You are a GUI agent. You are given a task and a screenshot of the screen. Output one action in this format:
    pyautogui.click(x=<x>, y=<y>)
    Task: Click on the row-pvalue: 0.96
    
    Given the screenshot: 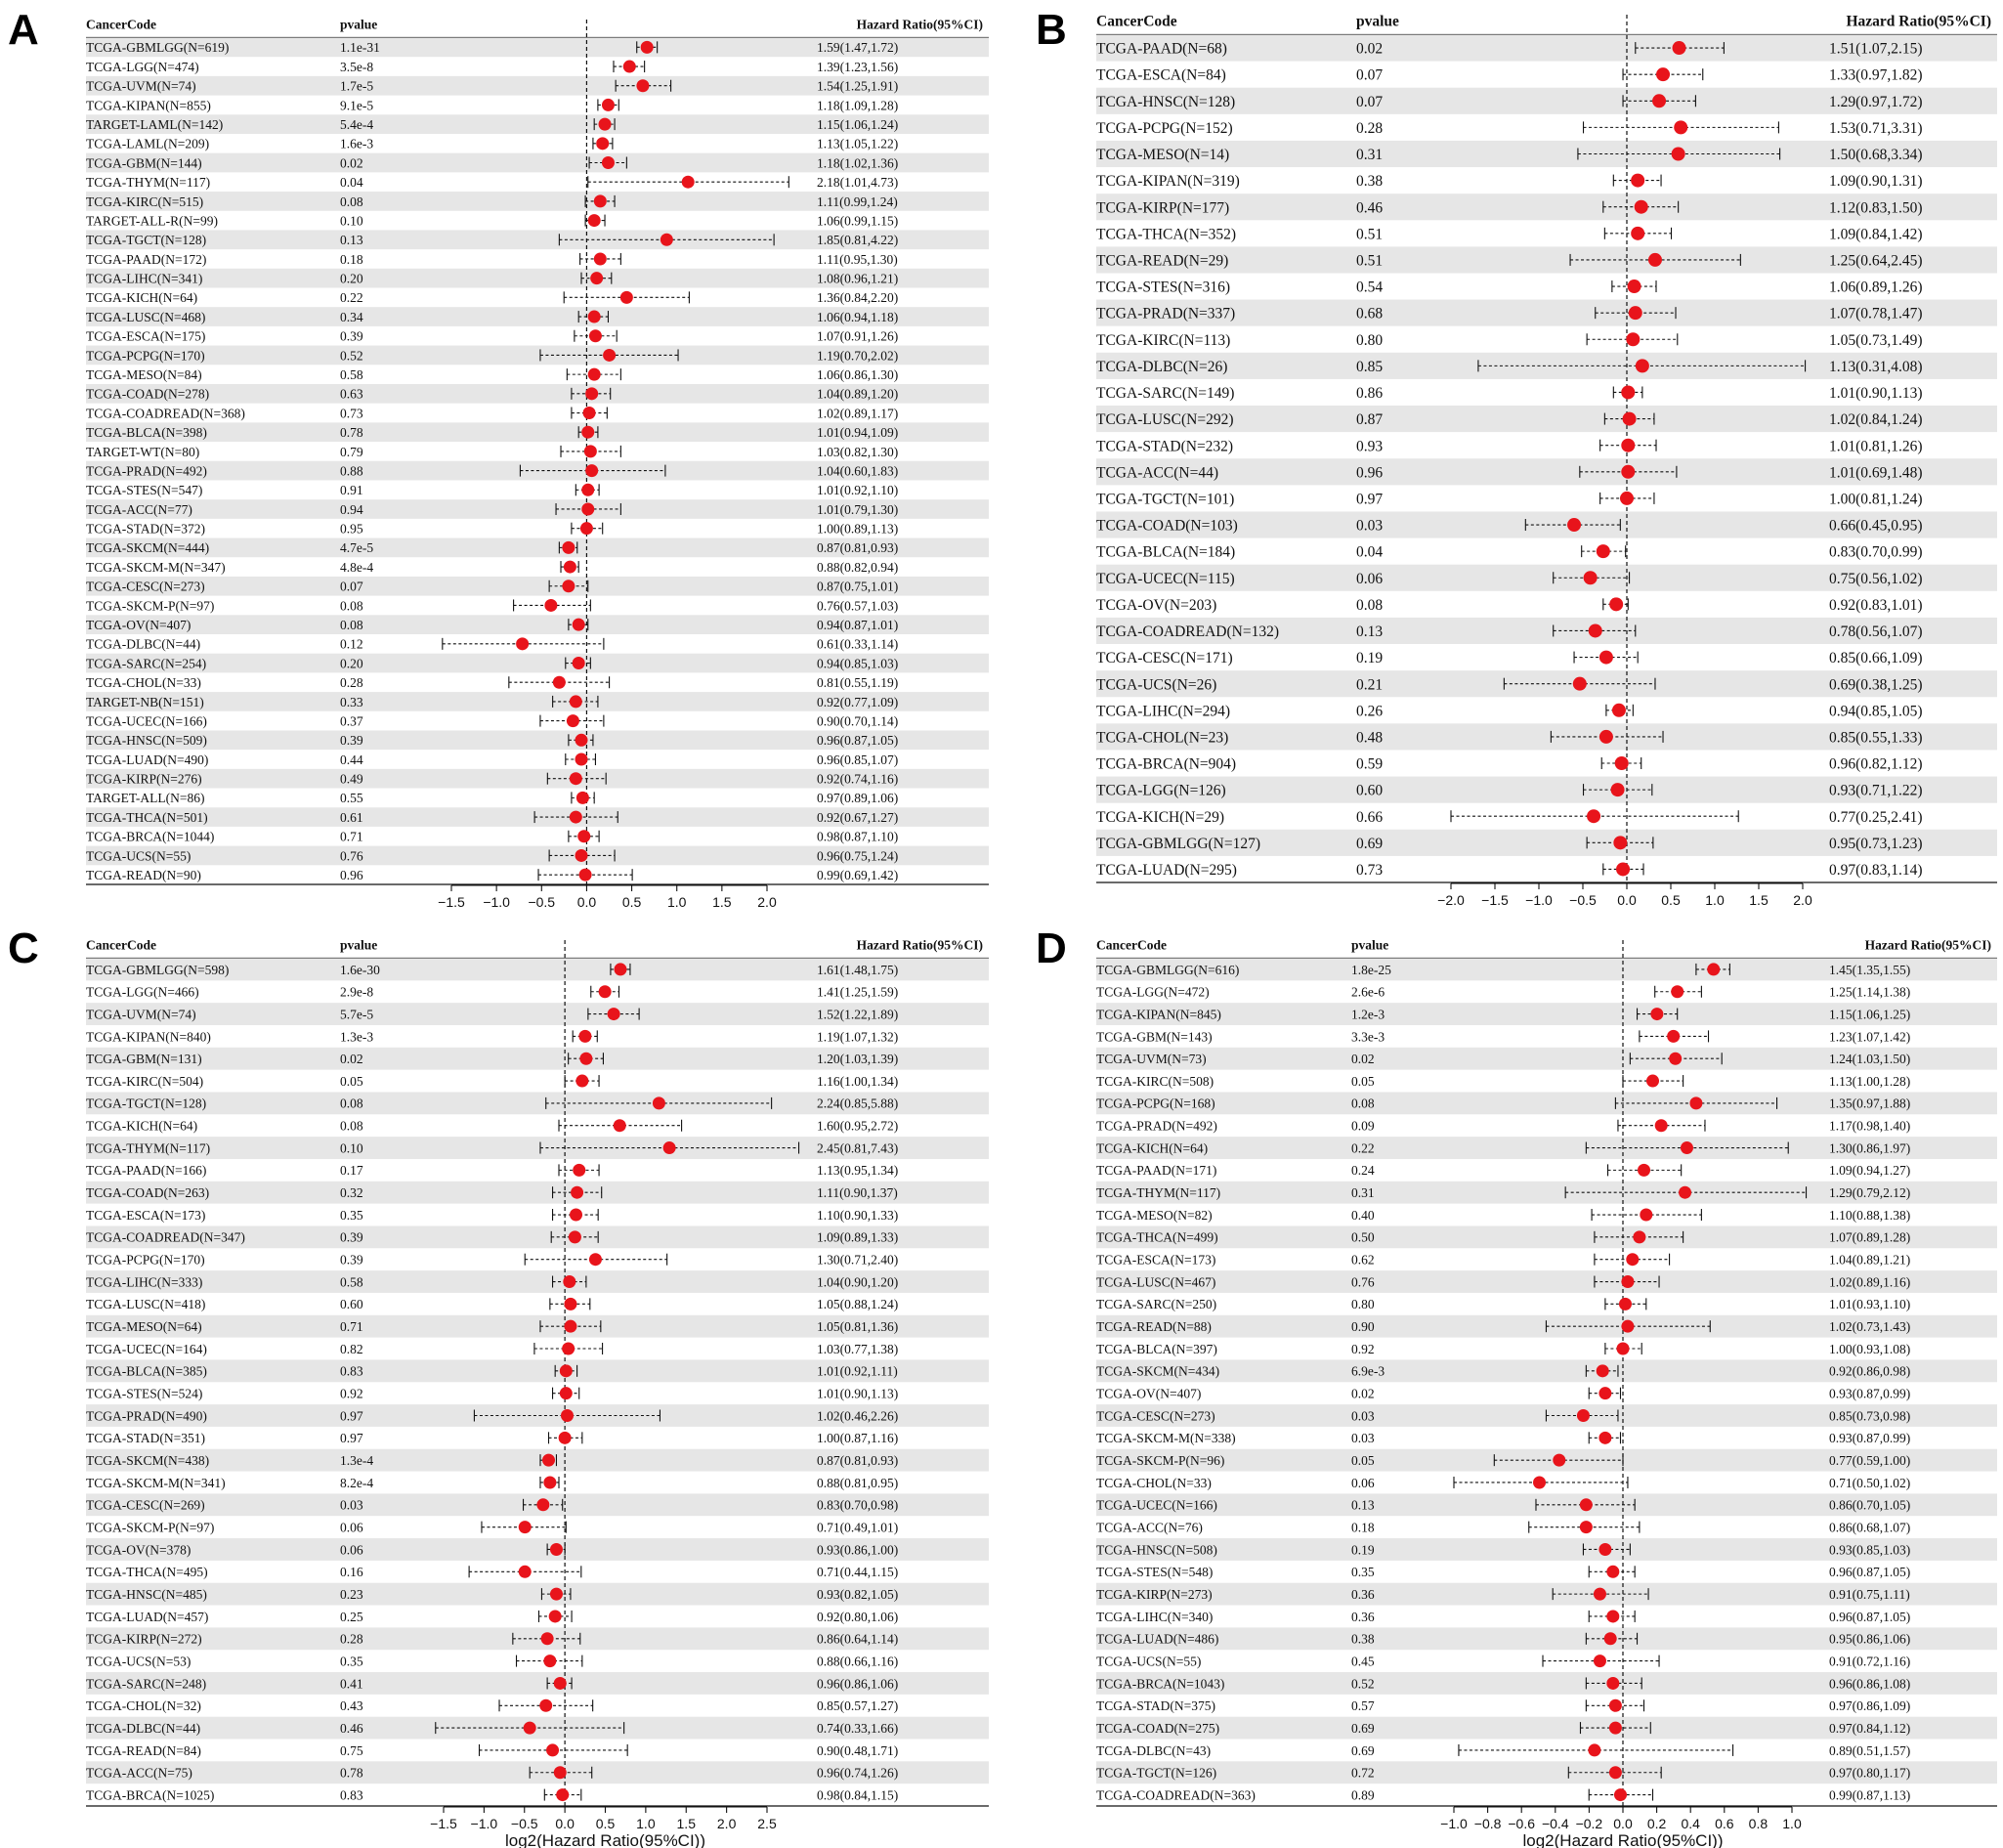 What is the action you would take?
    pyautogui.click(x=1369, y=472)
    